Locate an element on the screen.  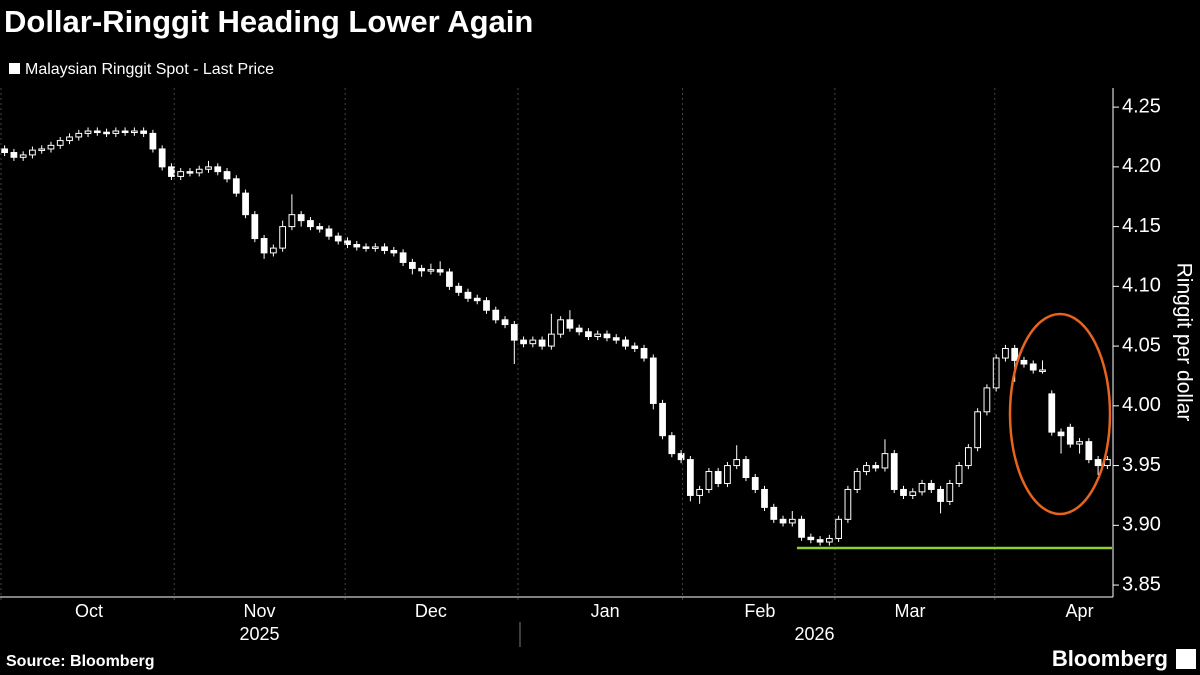
brand-icon is located at coordinates (1186, 659).